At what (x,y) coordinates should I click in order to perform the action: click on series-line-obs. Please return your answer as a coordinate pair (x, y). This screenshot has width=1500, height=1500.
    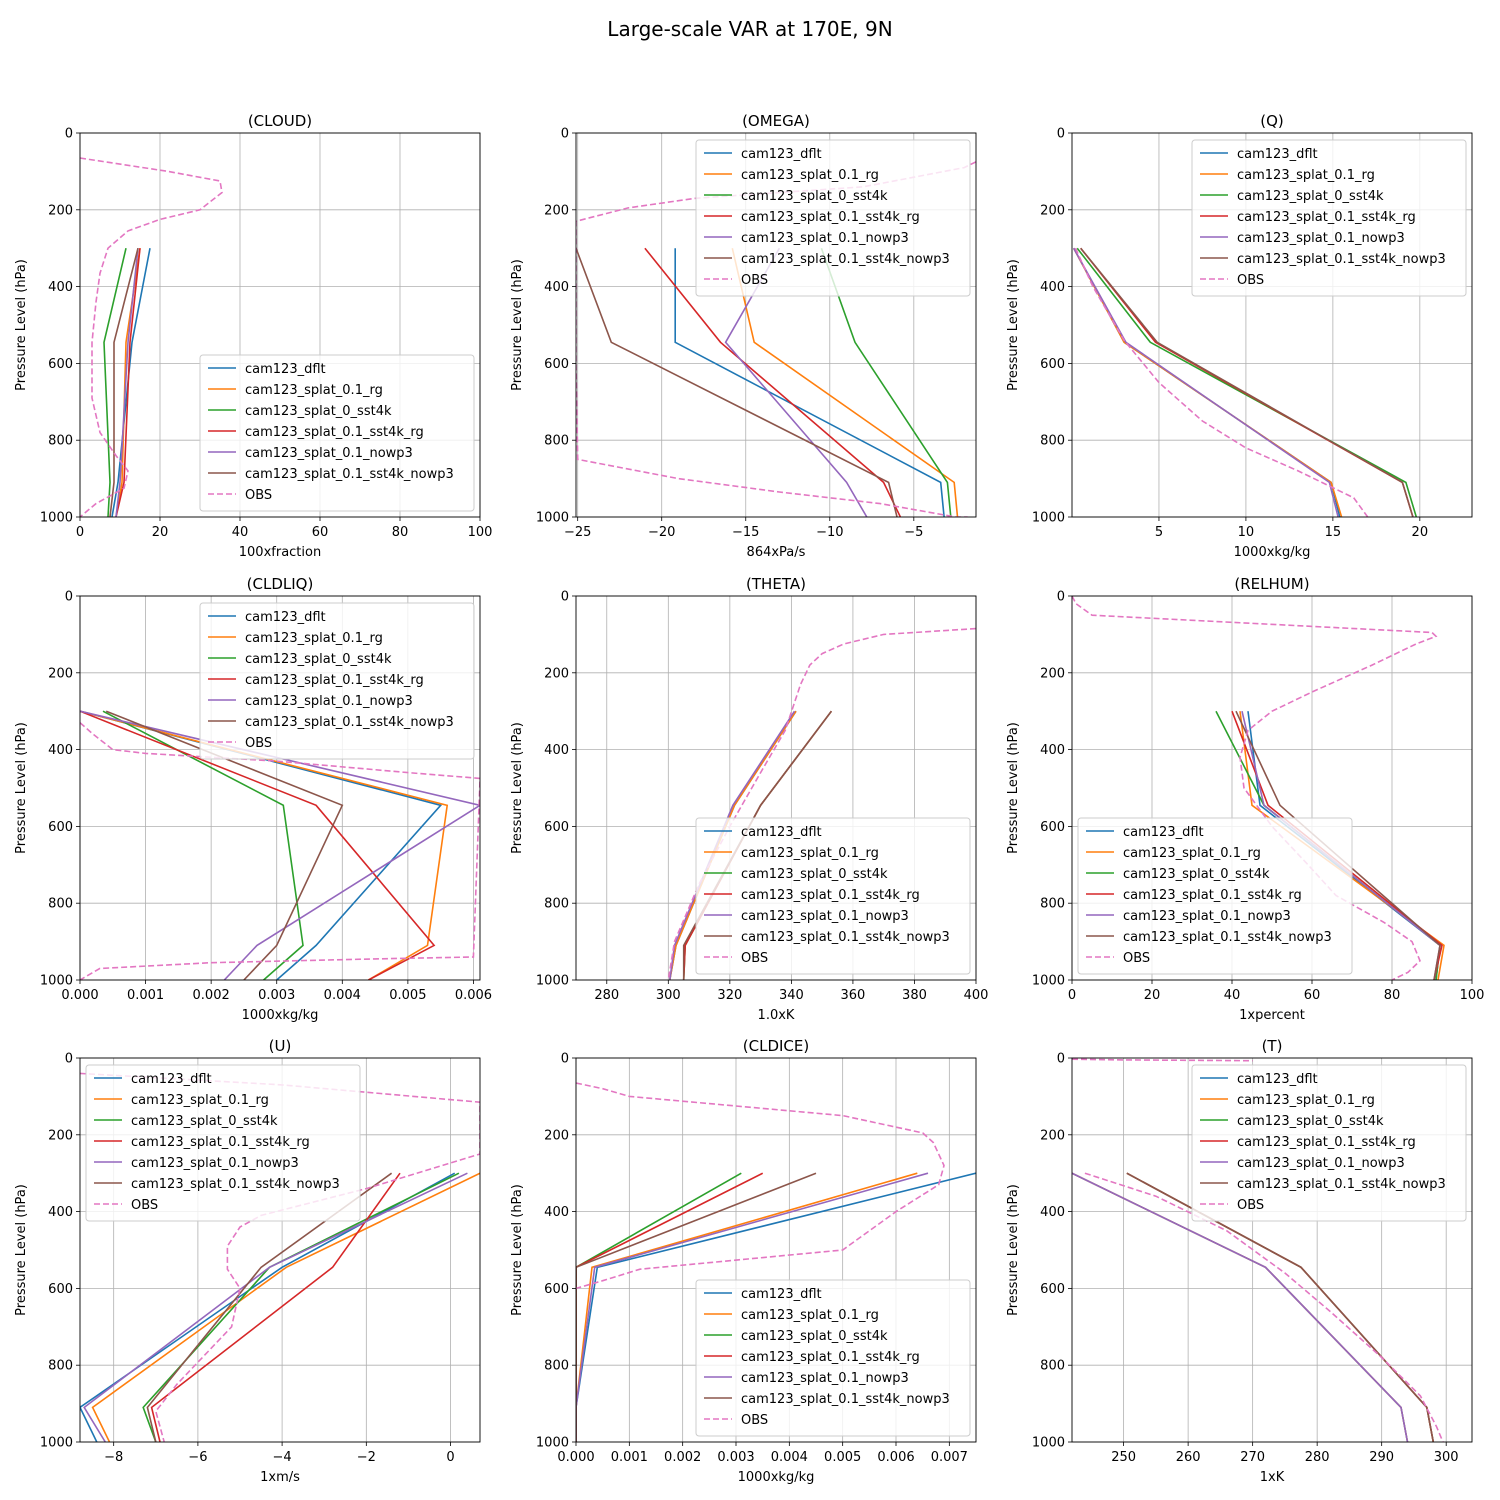
    Looking at the image, I should click on (1264, 1307).